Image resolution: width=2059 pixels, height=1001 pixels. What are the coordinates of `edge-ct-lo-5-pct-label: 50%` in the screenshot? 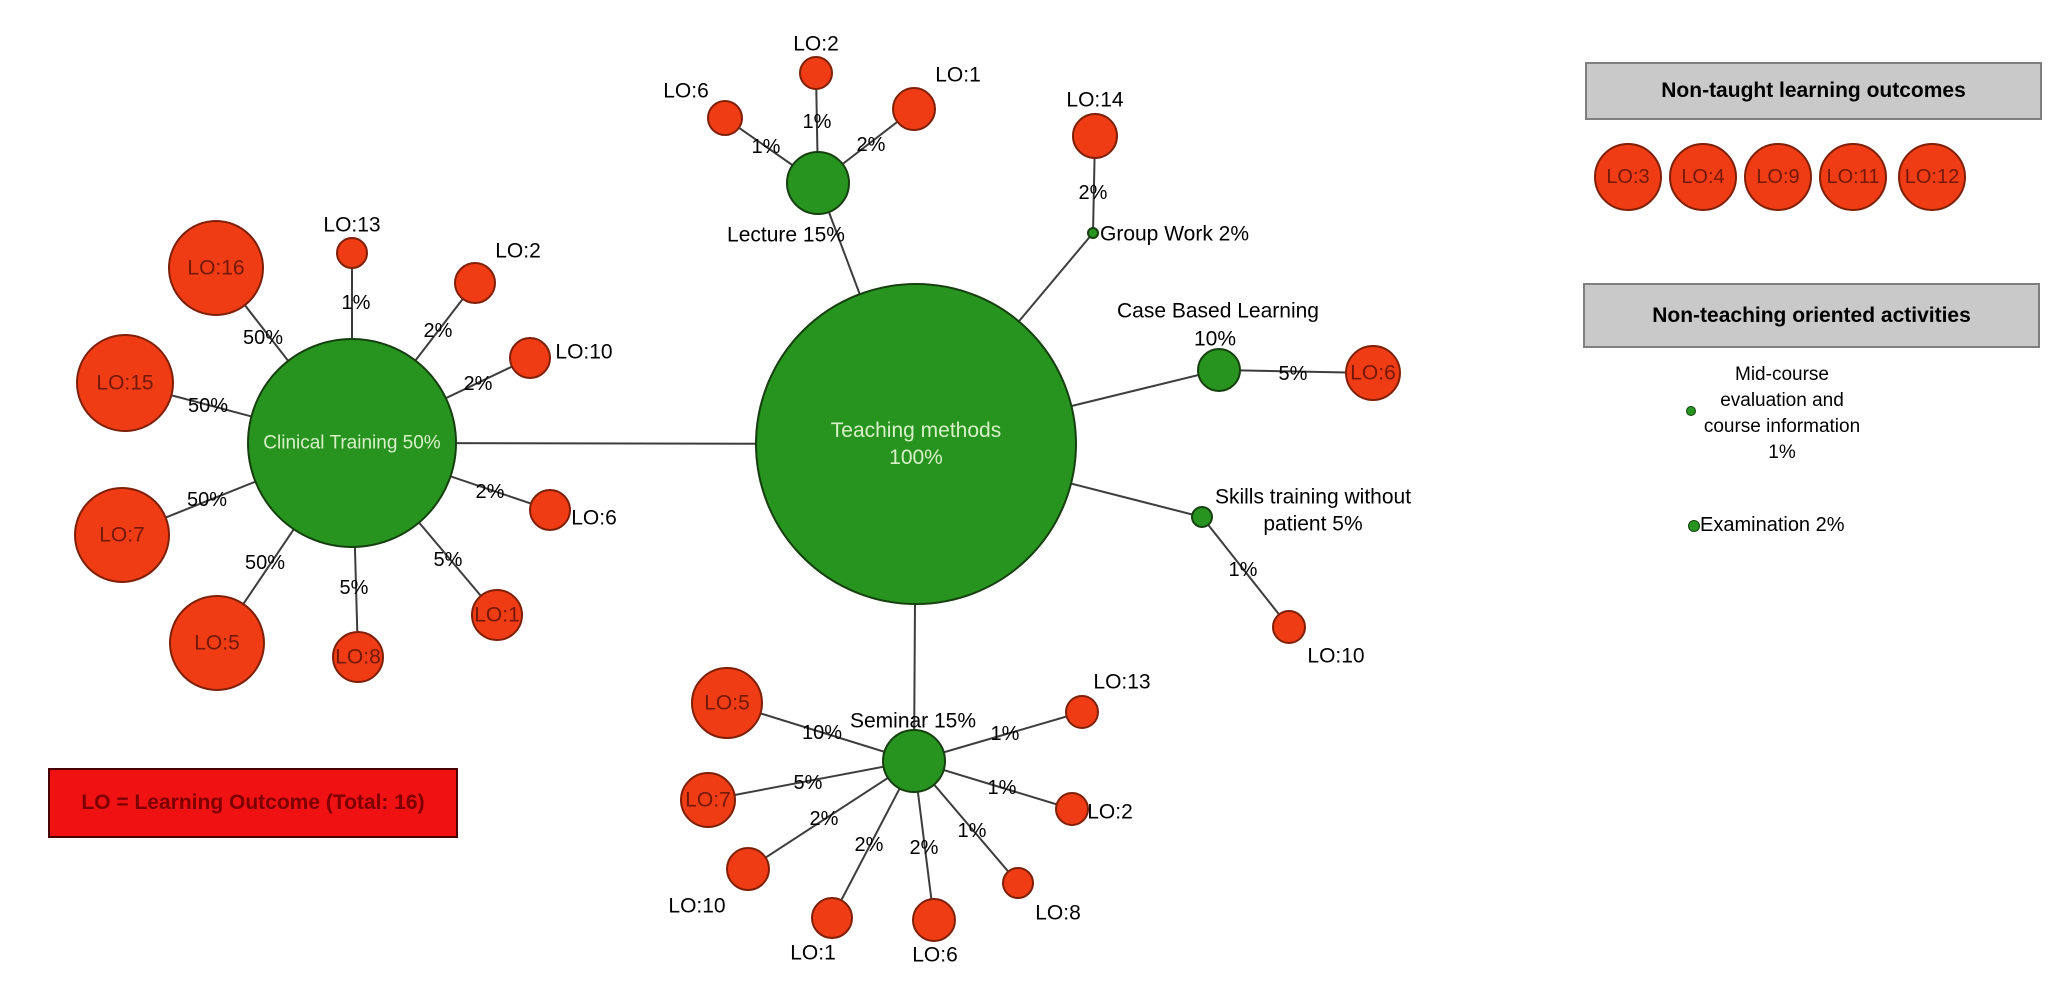 It's located at (265, 563).